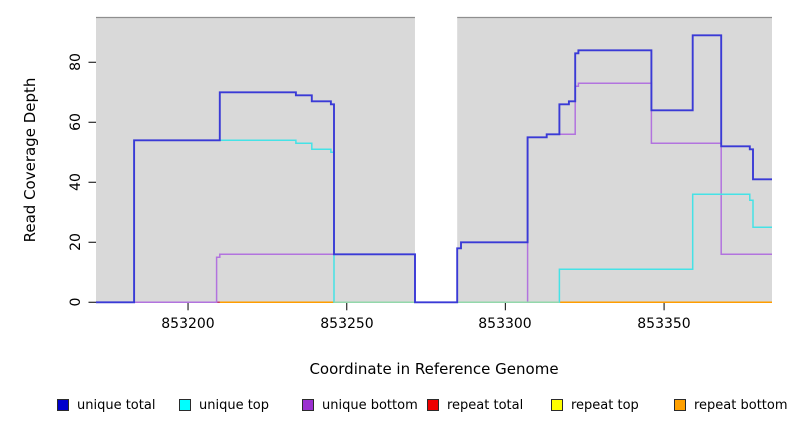  What do you see at coordinates (76, 182) in the screenshot?
I see `y-tick-label: 40` at bounding box center [76, 182].